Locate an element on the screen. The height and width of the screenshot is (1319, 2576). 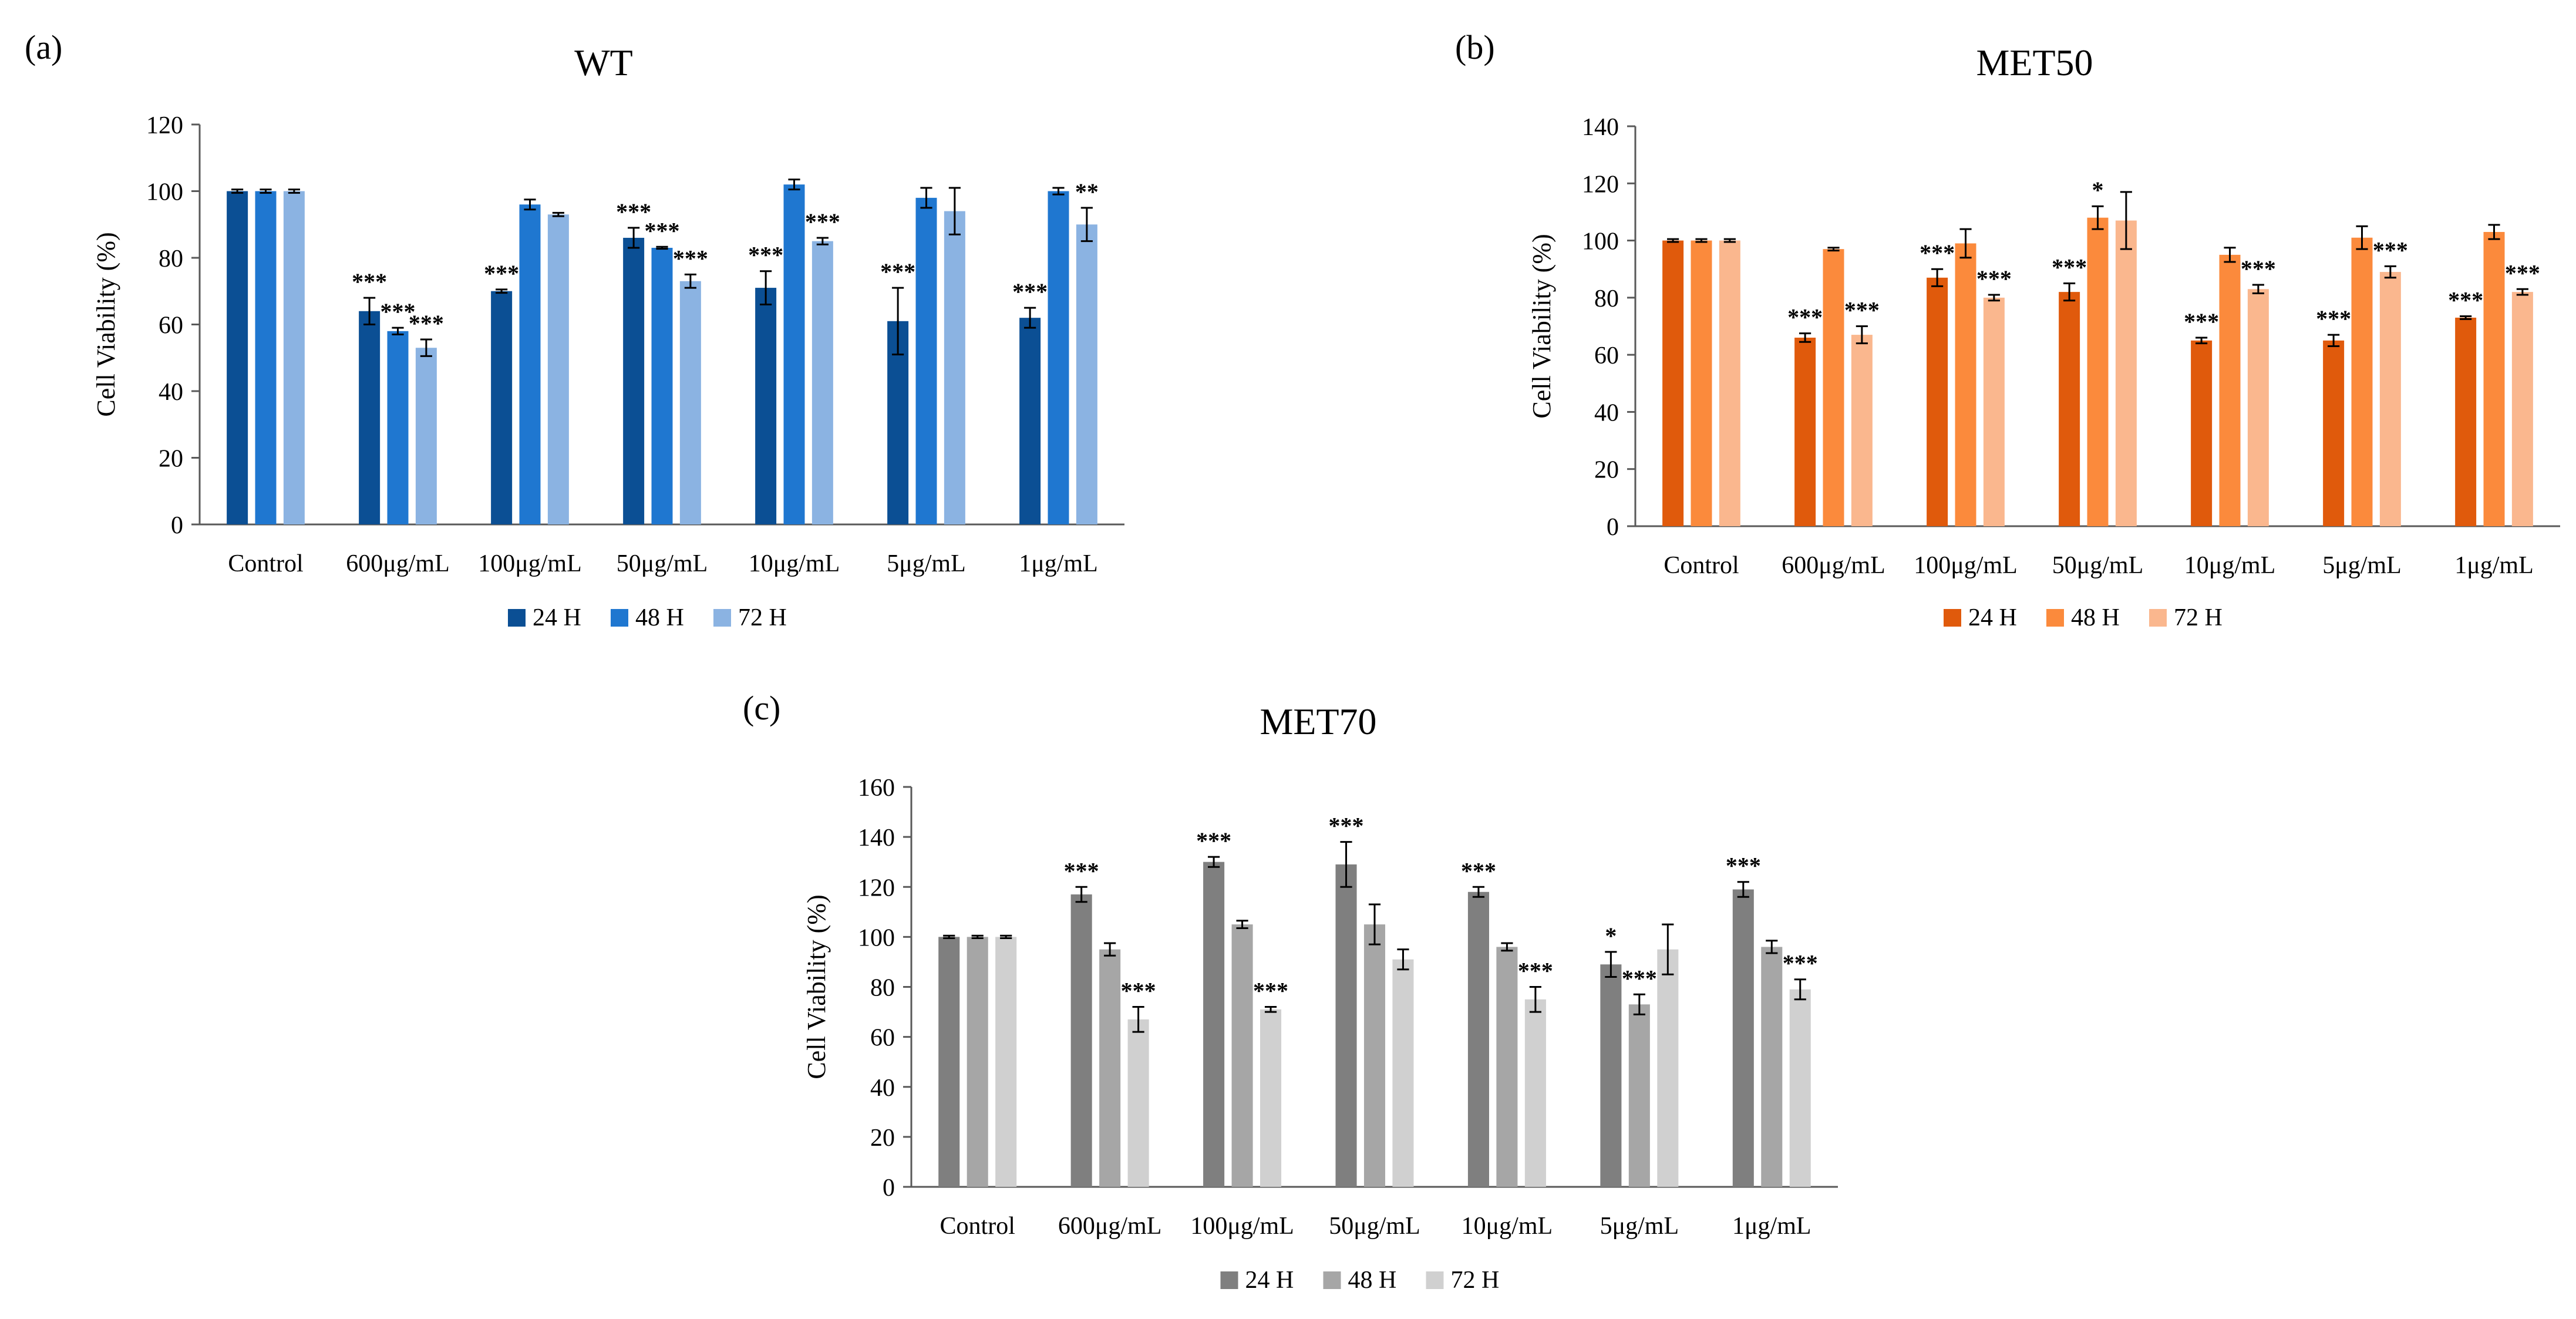
chart-title: WT is located at coordinates (603, 62).